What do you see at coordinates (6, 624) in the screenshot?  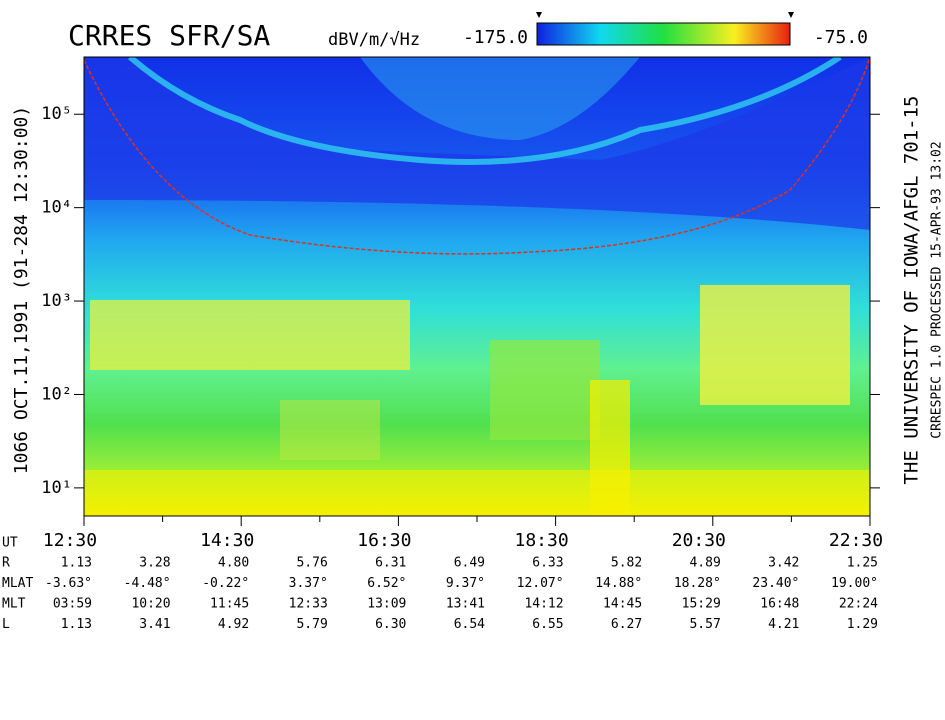 I see `ephemeris-label: L` at bounding box center [6, 624].